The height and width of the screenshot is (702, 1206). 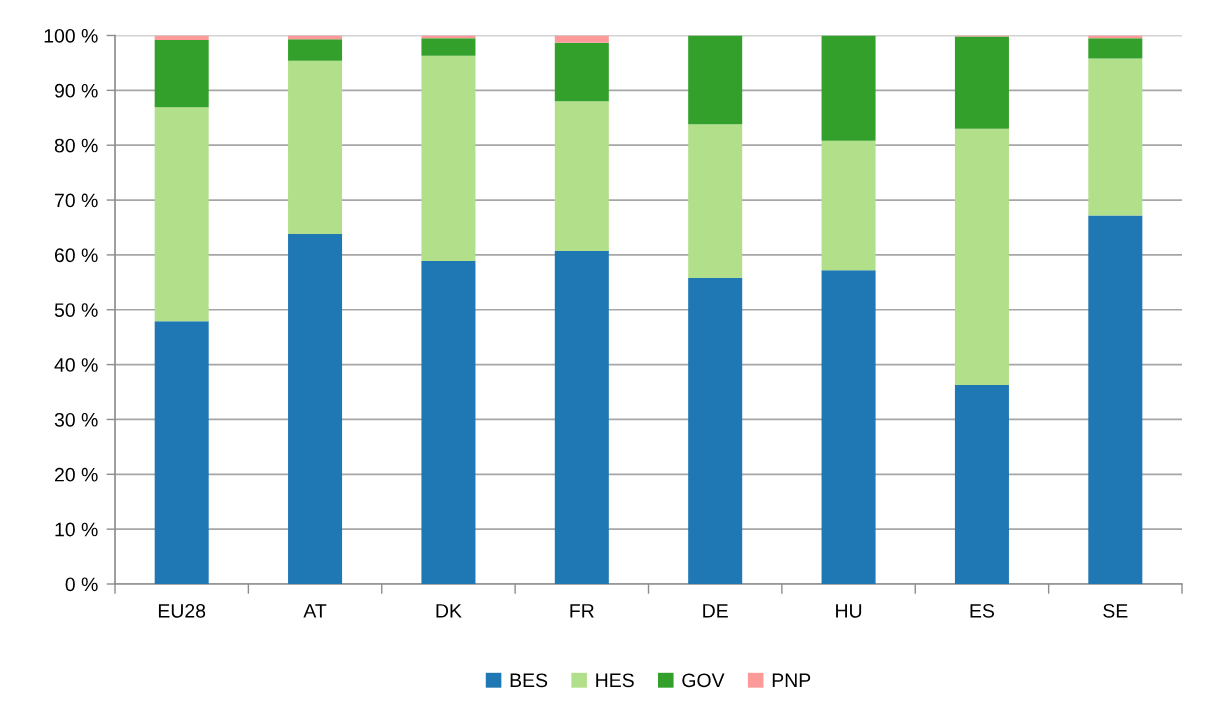 What do you see at coordinates (76, 145) in the screenshot?
I see `y-tick-label: 80 %` at bounding box center [76, 145].